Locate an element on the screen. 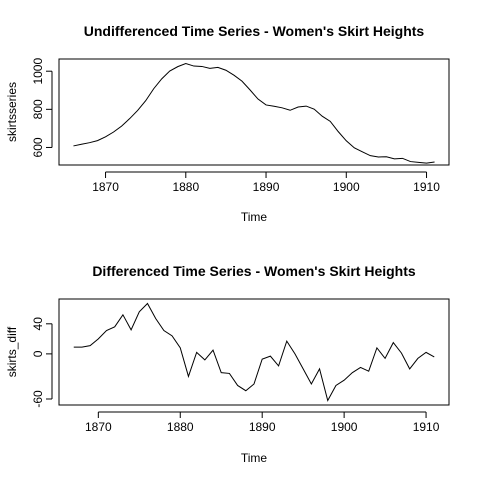 This screenshot has height=480, width=480. top-y-axis: 600 800 1000 is located at coordinates (42, 107).